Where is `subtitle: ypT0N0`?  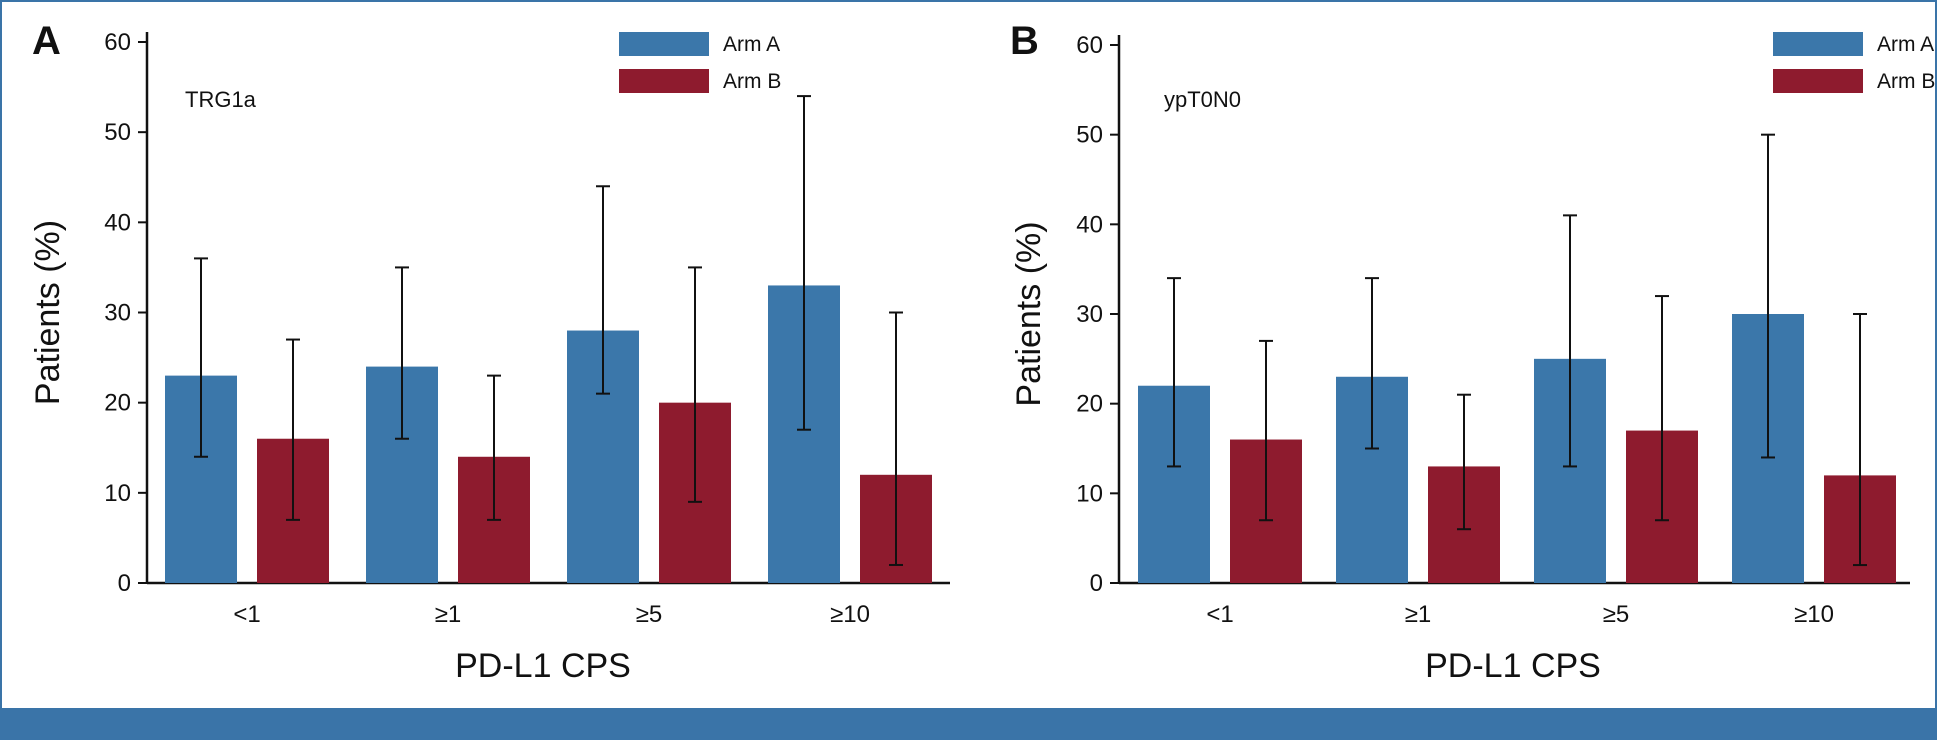
subtitle: ypT0N0 is located at coordinates (1202, 99).